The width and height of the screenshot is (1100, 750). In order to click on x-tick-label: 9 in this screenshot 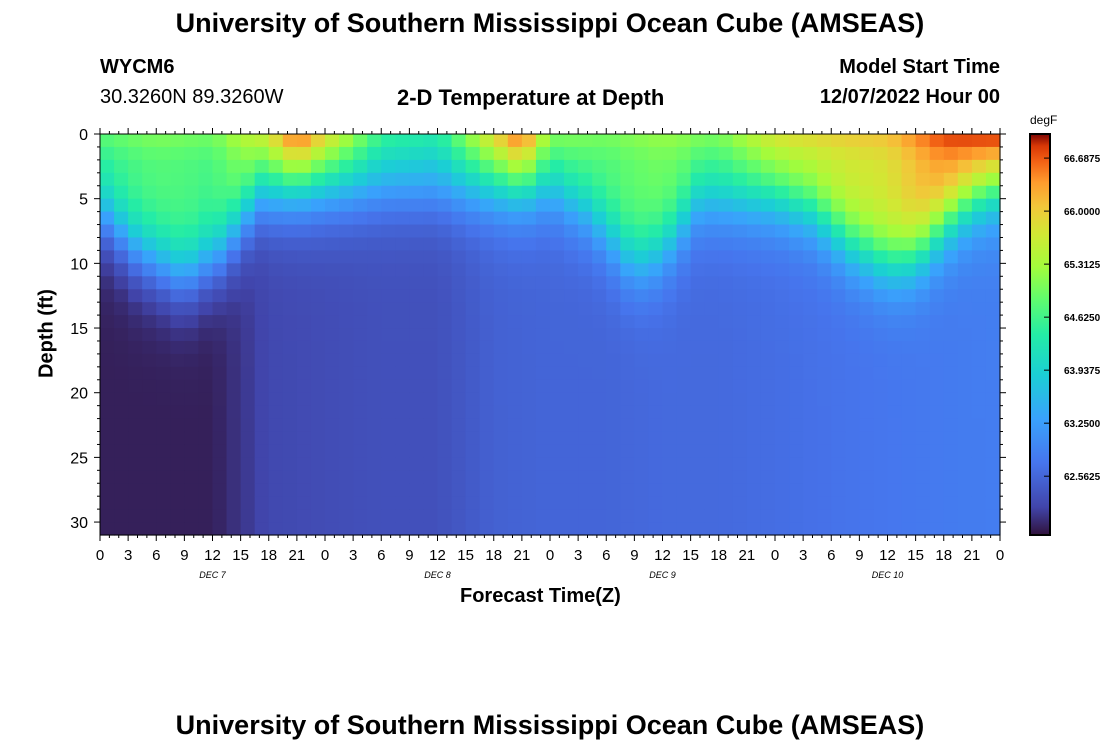, I will do `click(184, 555)`.